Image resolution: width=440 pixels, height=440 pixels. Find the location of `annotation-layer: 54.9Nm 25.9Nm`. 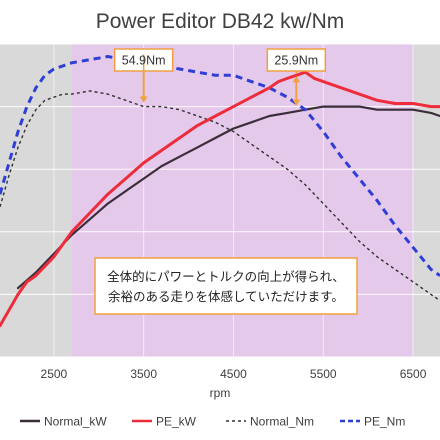

annotation-layer: 54.9Nm 25.9Nm is located at coordinates (220, 77).